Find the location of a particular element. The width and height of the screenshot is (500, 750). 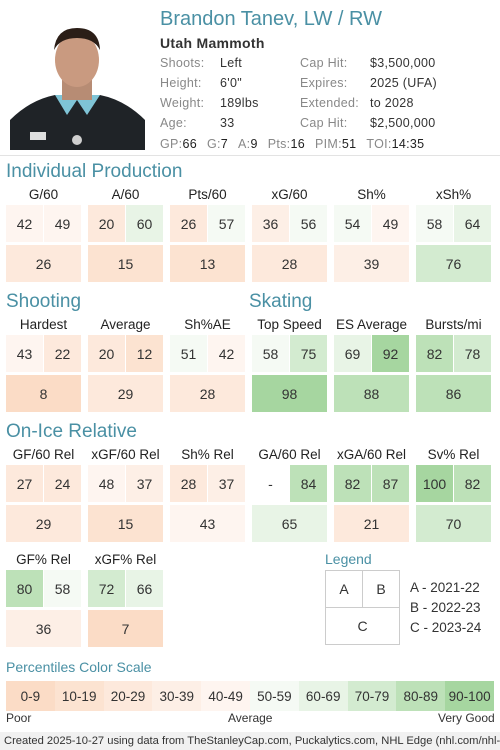

metric-cell-c: 15 is located at coordinates (125, 263).